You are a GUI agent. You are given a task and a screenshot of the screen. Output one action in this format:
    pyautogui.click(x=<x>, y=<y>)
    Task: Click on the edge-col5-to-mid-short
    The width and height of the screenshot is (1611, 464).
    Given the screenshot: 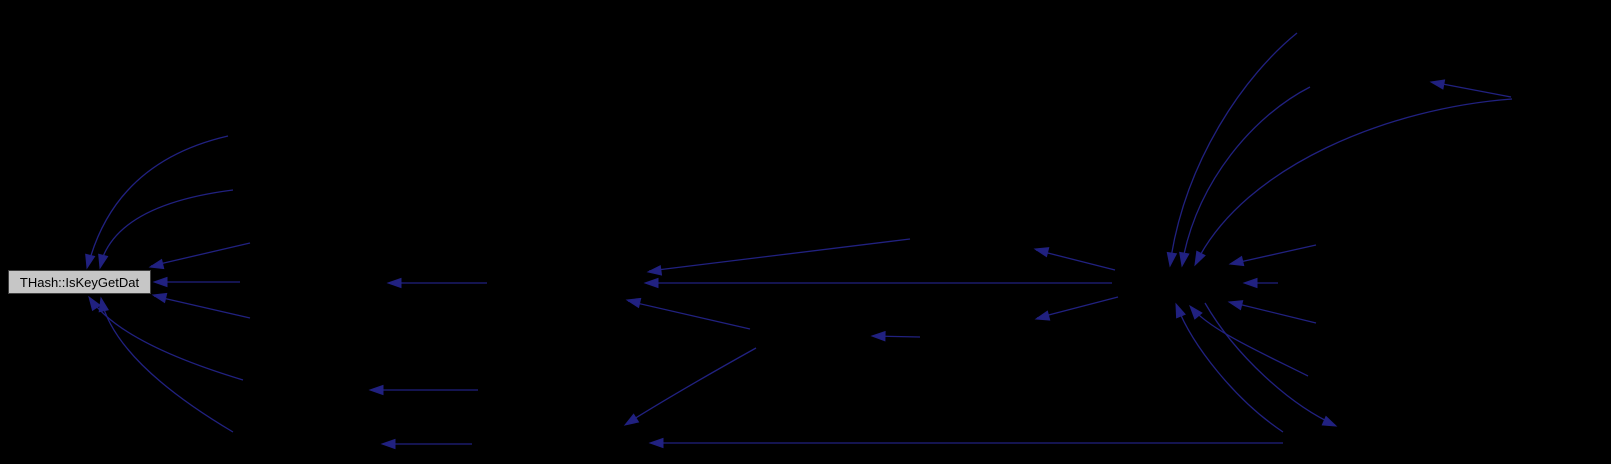 What is the action you would take?
    pyautogui.click(x=895, y=336)
    